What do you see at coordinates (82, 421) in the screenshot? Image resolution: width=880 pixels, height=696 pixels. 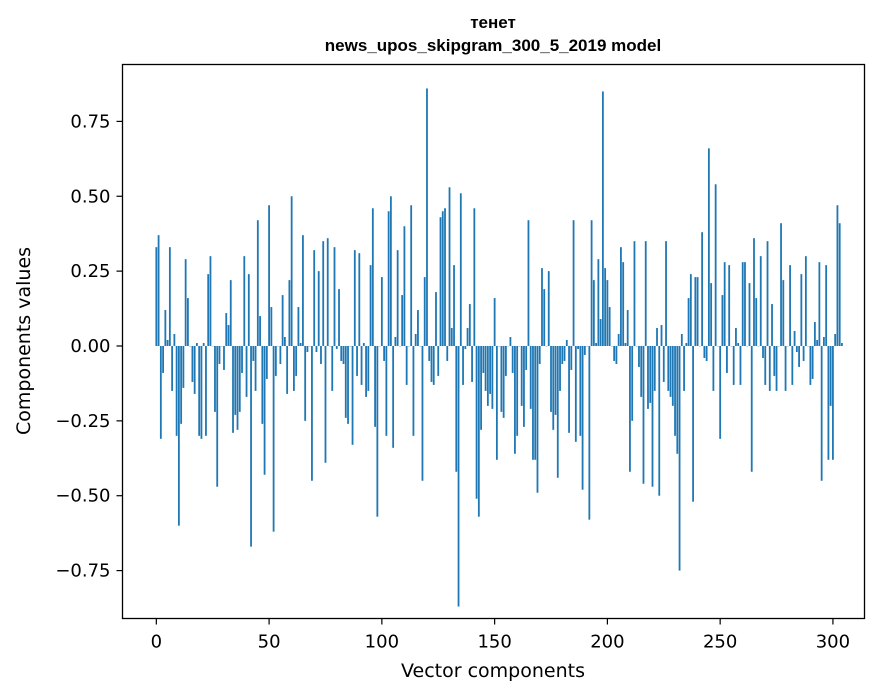 I see `y-tick-label: −0.25` at bounding box center [82, 421].